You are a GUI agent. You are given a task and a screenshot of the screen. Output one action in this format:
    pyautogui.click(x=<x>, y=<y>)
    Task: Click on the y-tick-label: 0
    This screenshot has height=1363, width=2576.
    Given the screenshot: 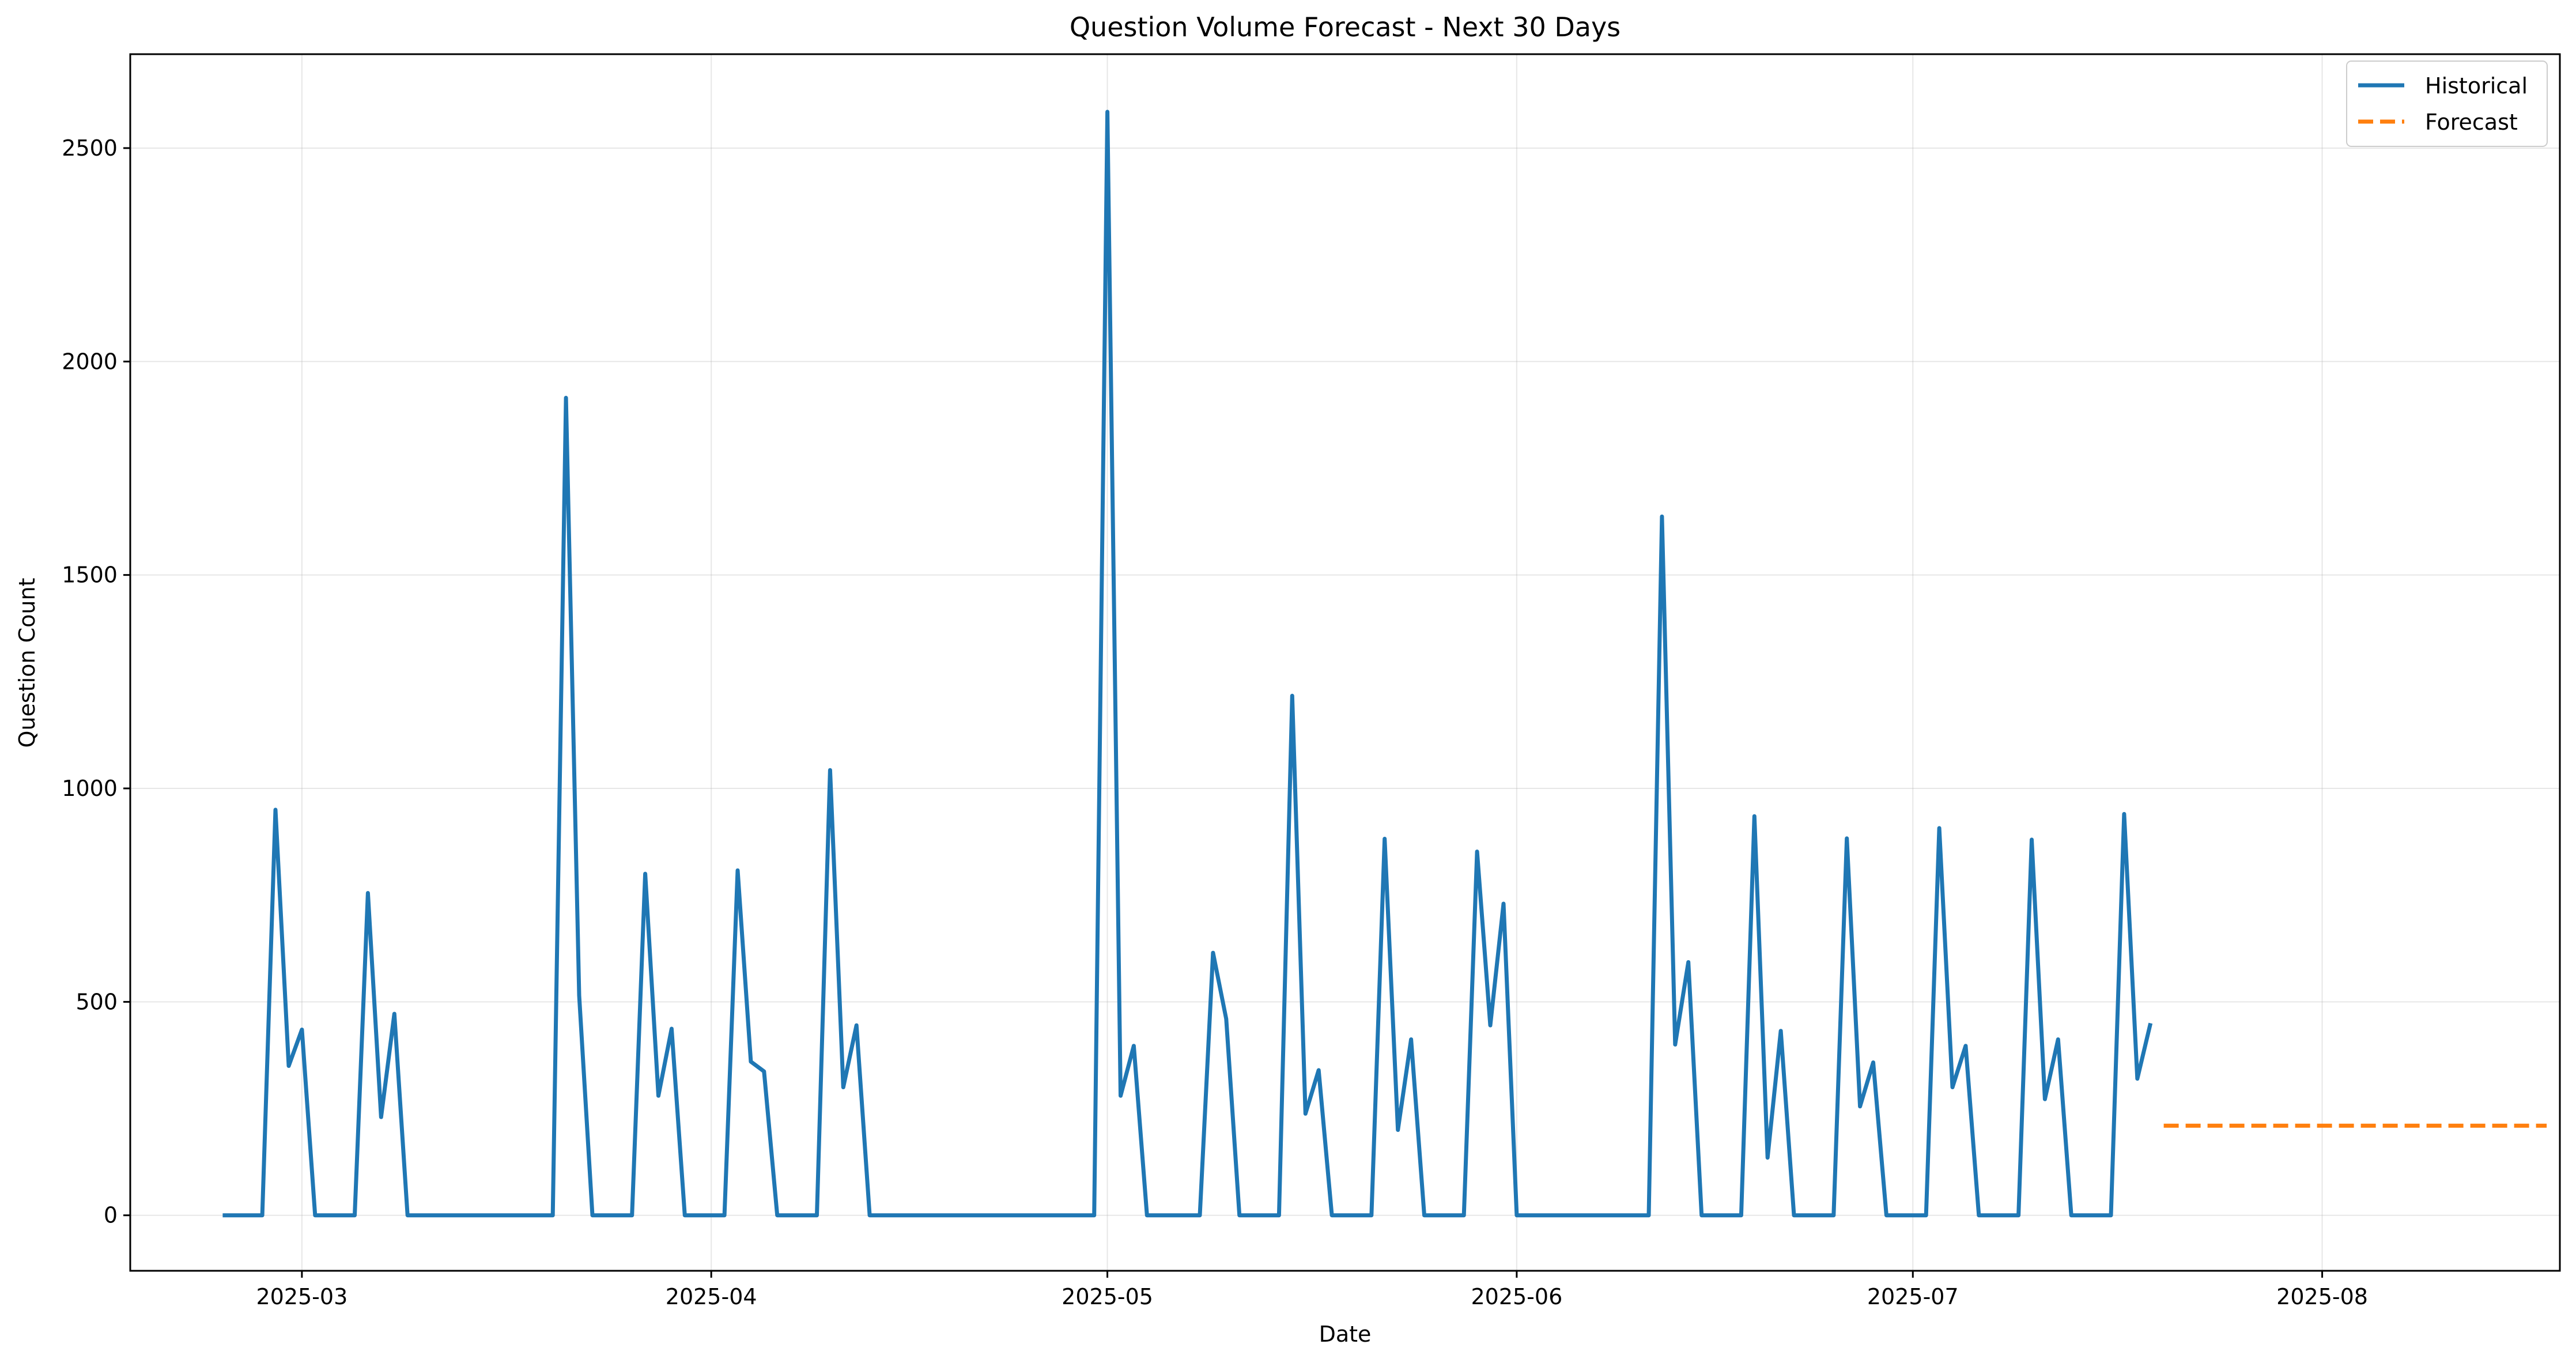 What is the action you would take?
    pyautogui.click(x=111, y=1215)
    